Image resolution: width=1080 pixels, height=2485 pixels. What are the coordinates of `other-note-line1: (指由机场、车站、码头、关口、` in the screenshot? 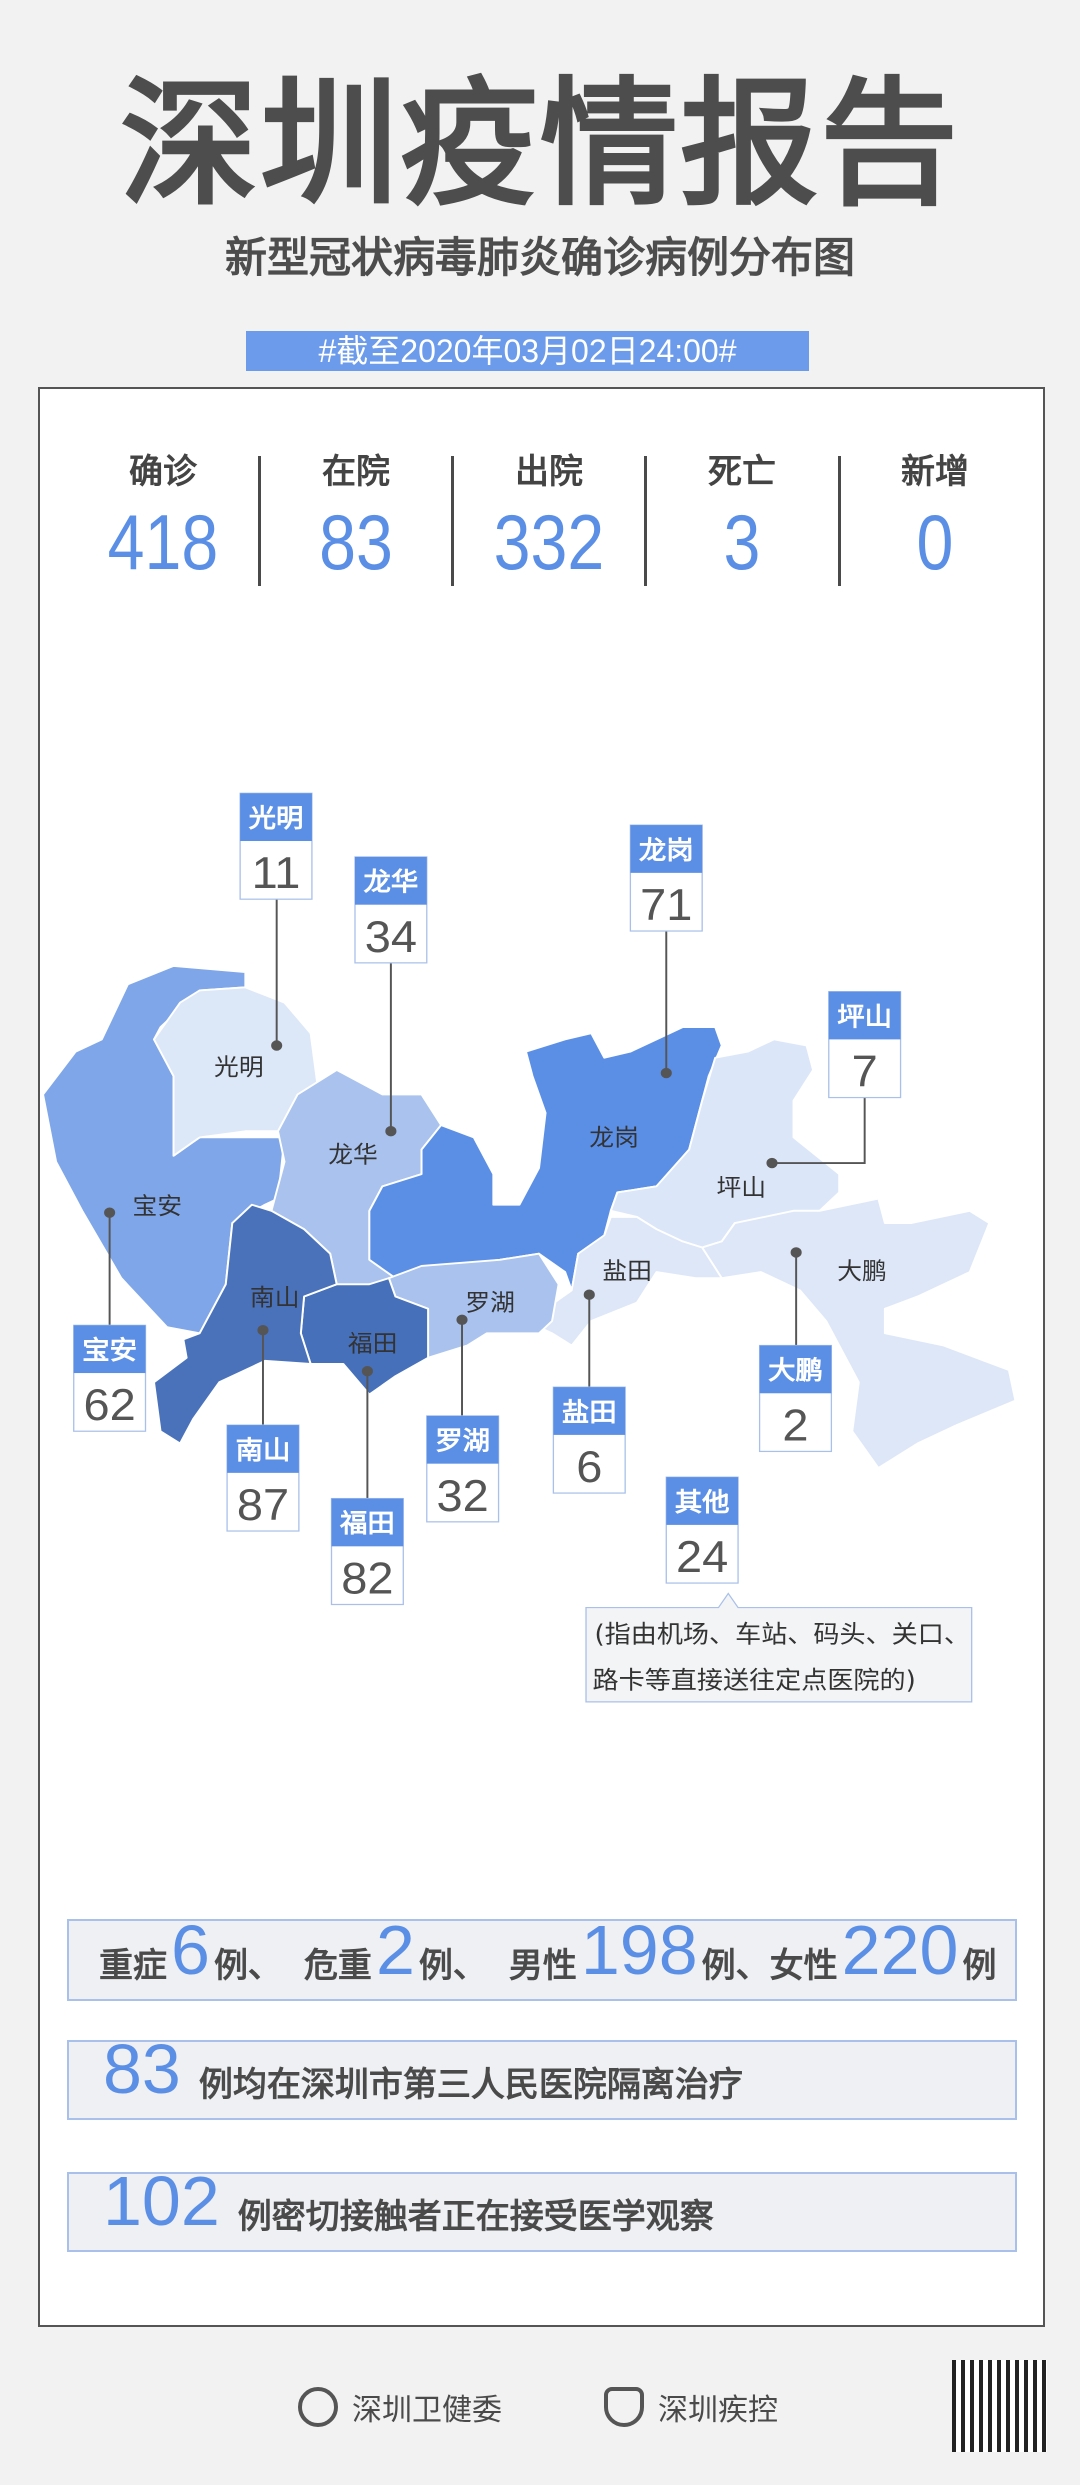 It's located at (781, 1634).